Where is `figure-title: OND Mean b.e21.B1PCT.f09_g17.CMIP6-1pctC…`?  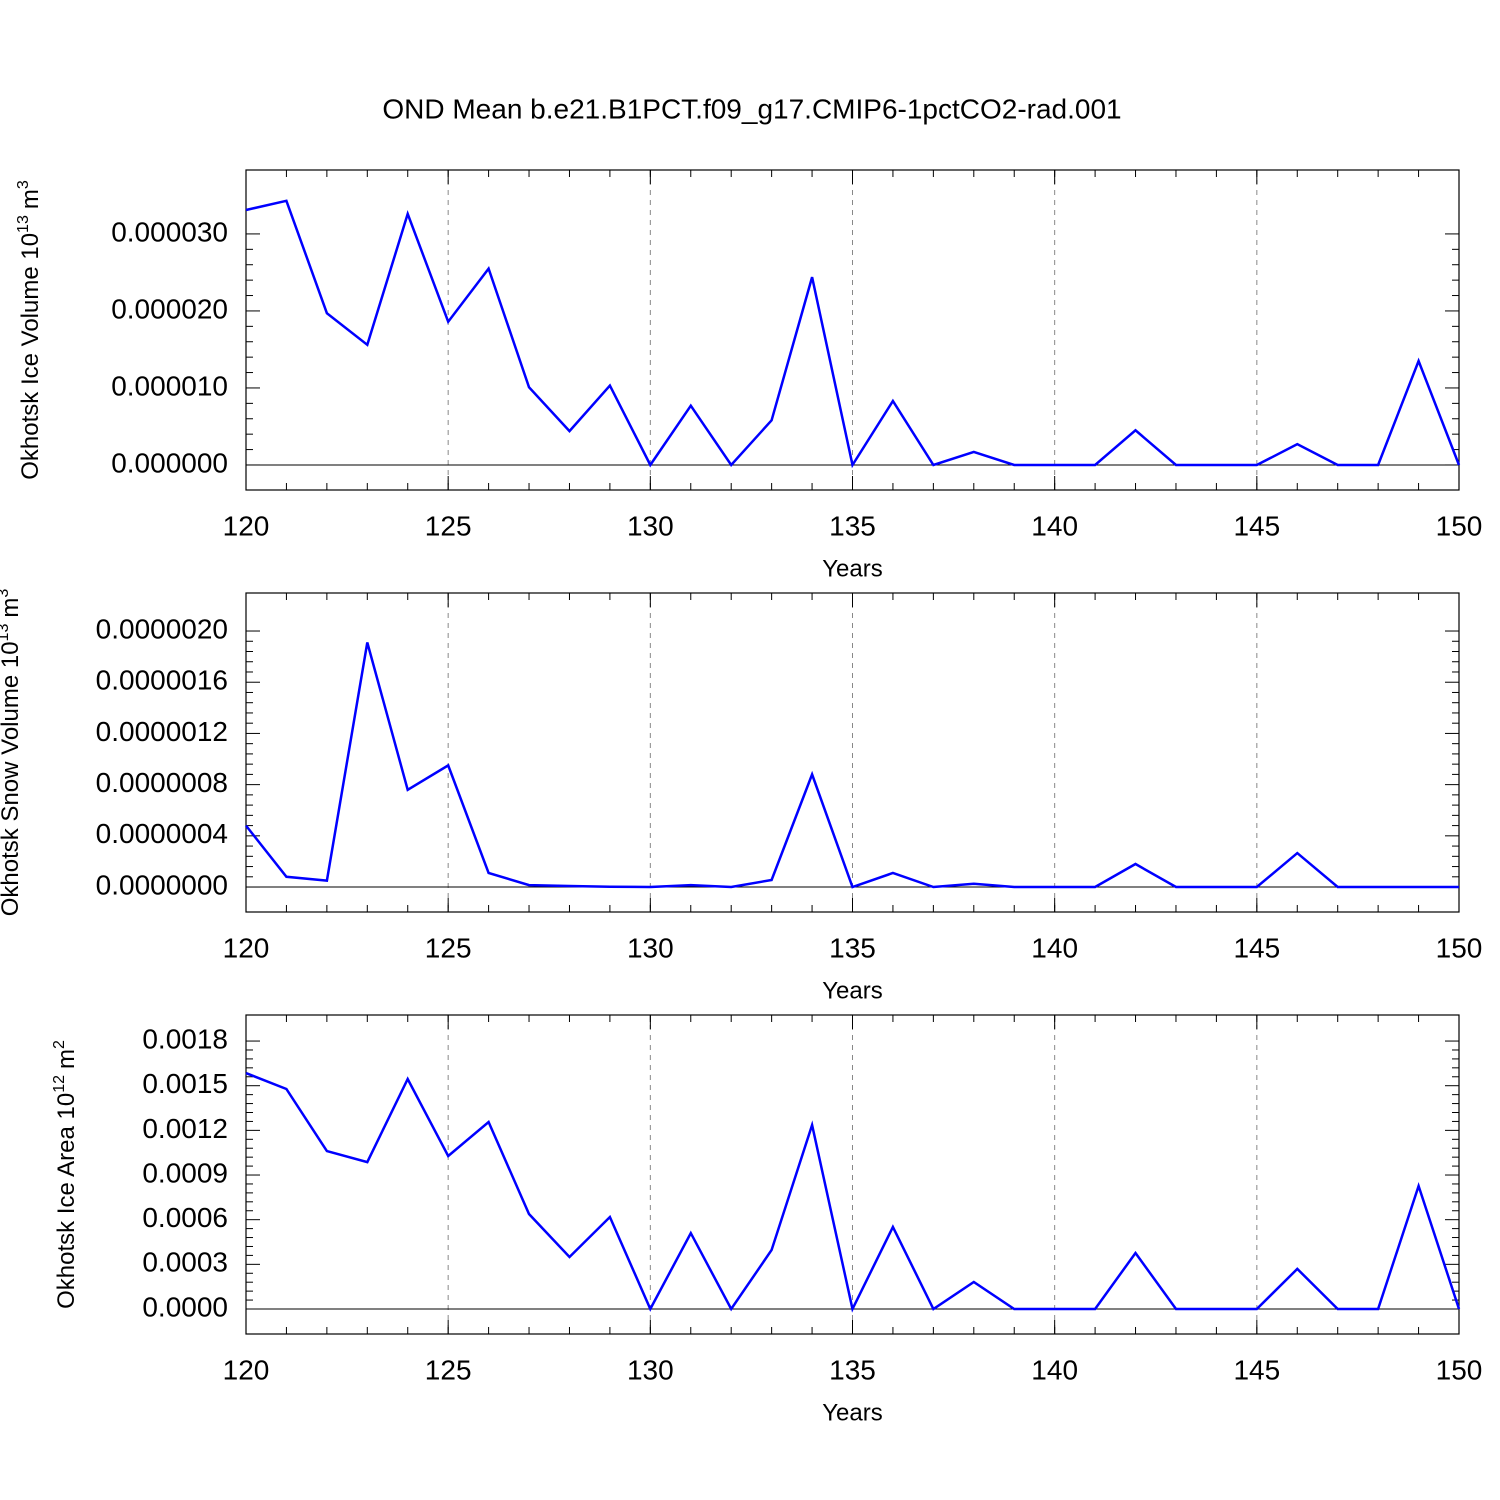
figure-title: OND Mean b.e21.B1PCT.f09_g17.CMIP6-1pctC… is located at coordinates (751, 108).